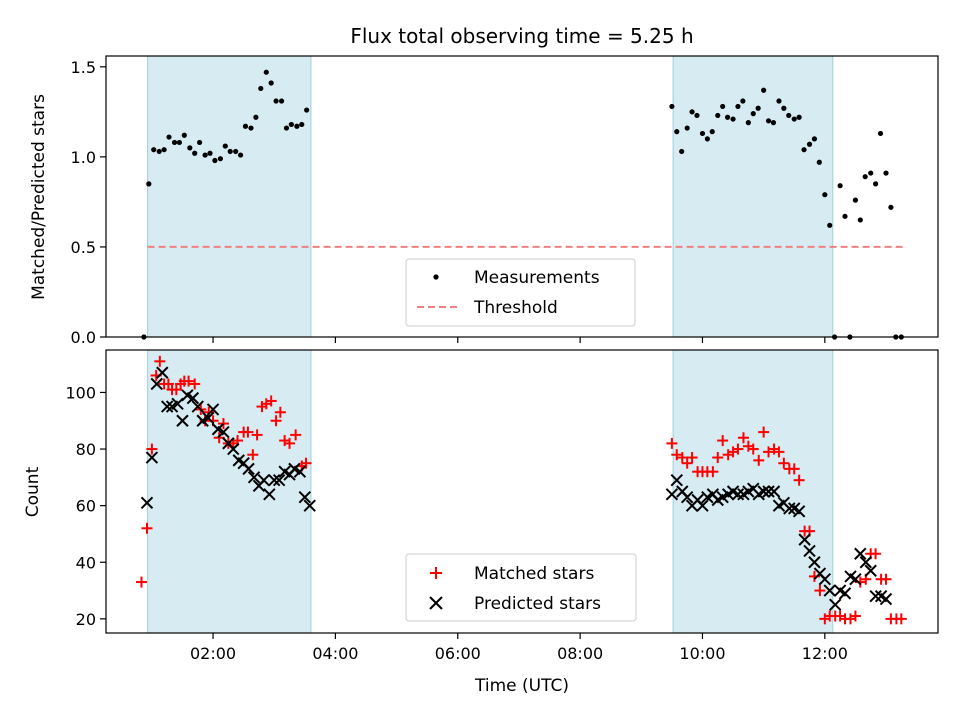 The image size is (960, 720). I want to click on legend-predicted-label: Predicted stars, so click(537, 604).